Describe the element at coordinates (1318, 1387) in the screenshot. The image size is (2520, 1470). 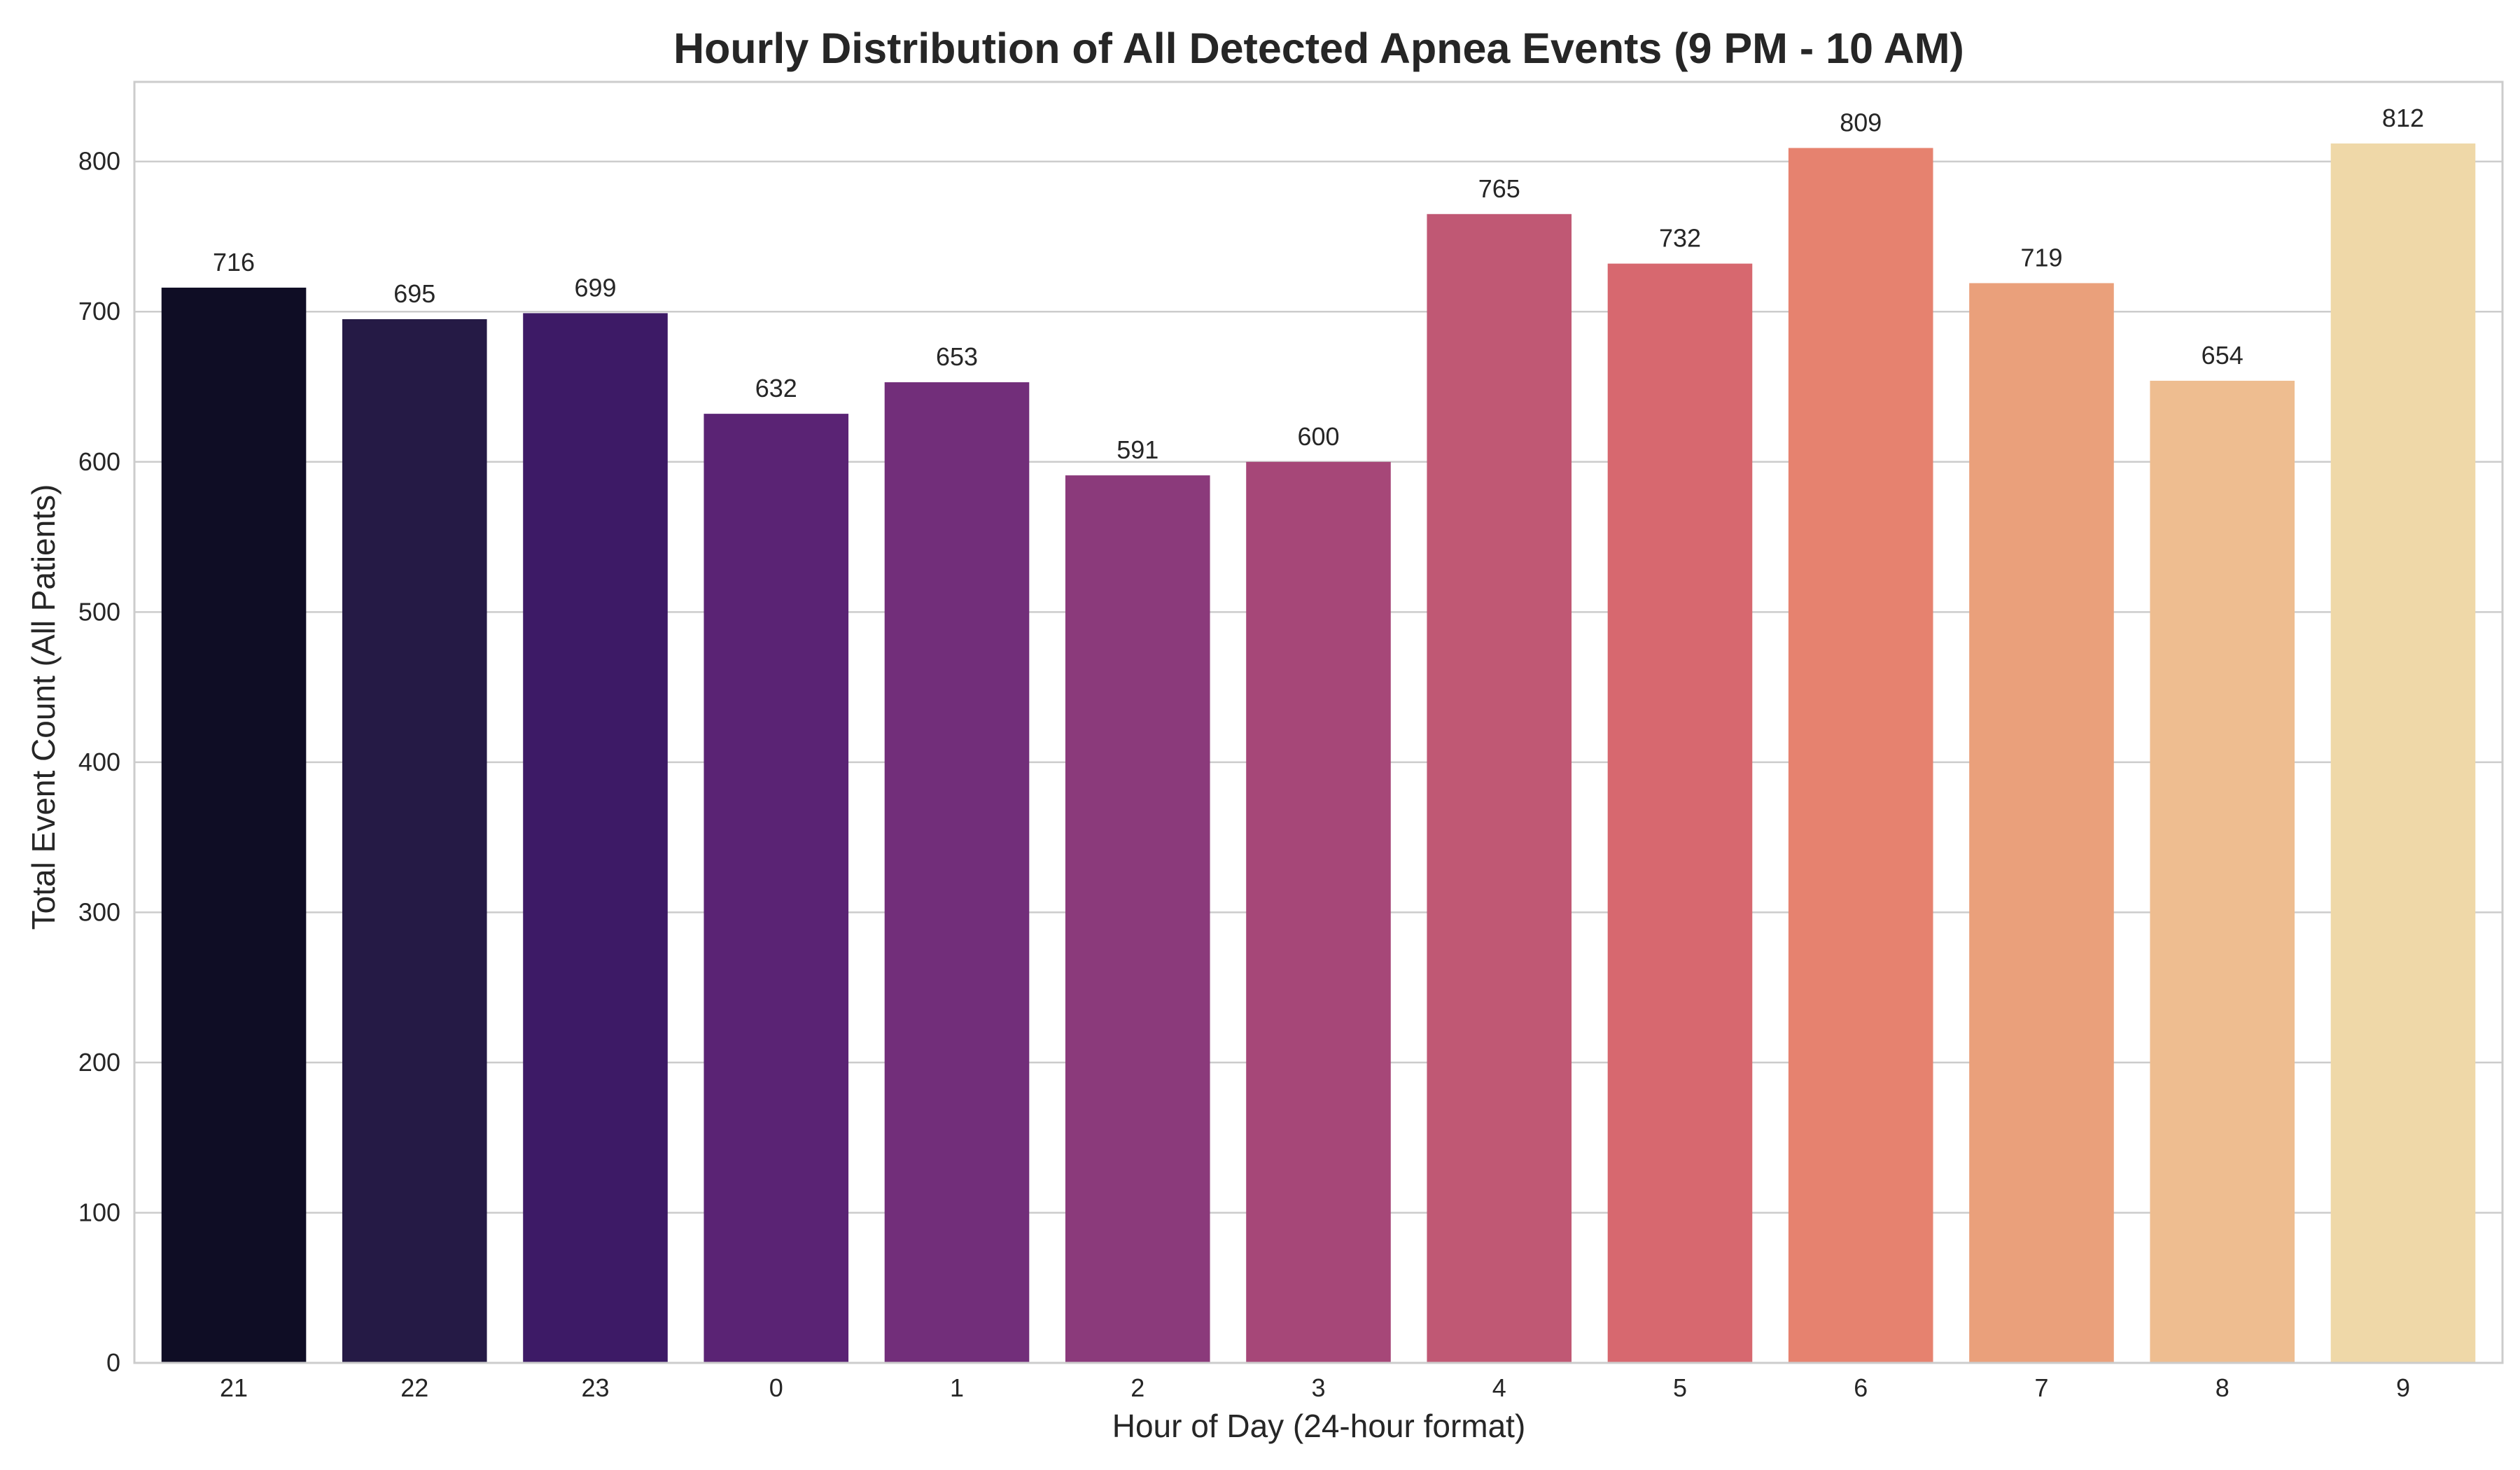
I see `x-tick-label: 3` at that location.